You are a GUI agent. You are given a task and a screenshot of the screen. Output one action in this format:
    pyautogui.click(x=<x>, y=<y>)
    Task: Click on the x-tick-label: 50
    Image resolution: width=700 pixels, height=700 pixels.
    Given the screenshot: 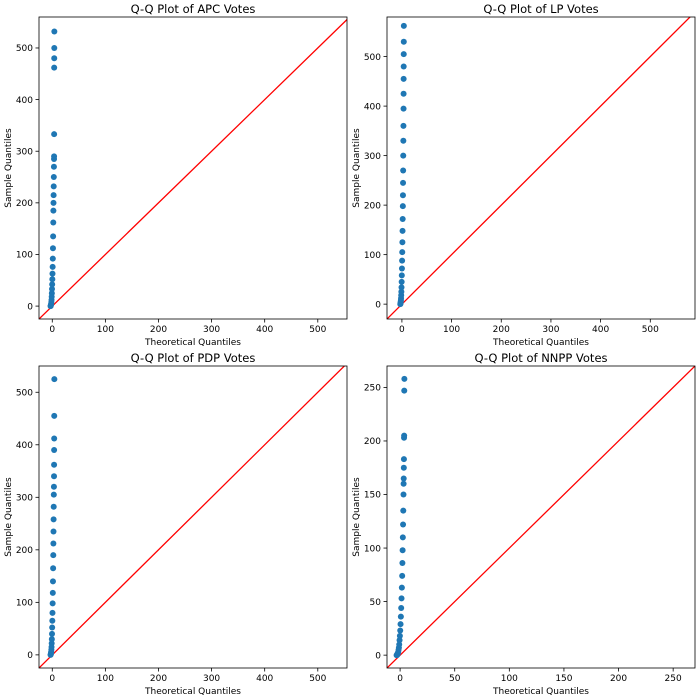 What is the action you would take?
    pyautogui.click(x=455, y=679)
    